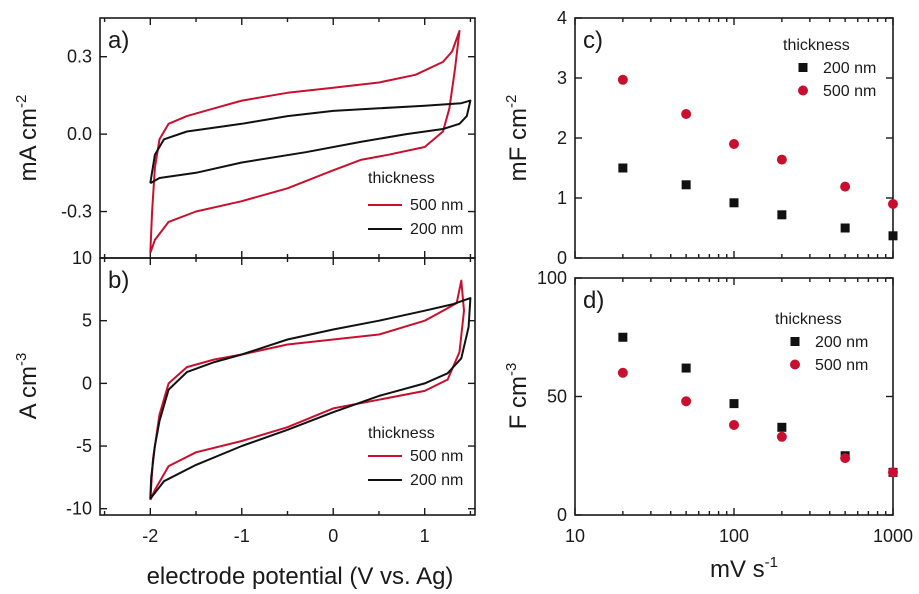  I want to click on x-tick-label: 1, so click(425, 536).